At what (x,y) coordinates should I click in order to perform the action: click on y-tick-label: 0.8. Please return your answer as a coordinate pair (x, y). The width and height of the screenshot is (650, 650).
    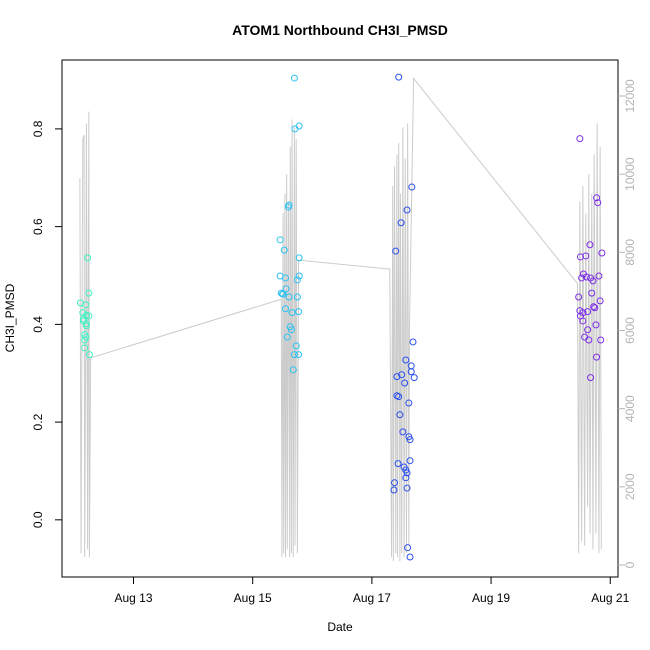
    Looking at the image, I should click on (38, 128).